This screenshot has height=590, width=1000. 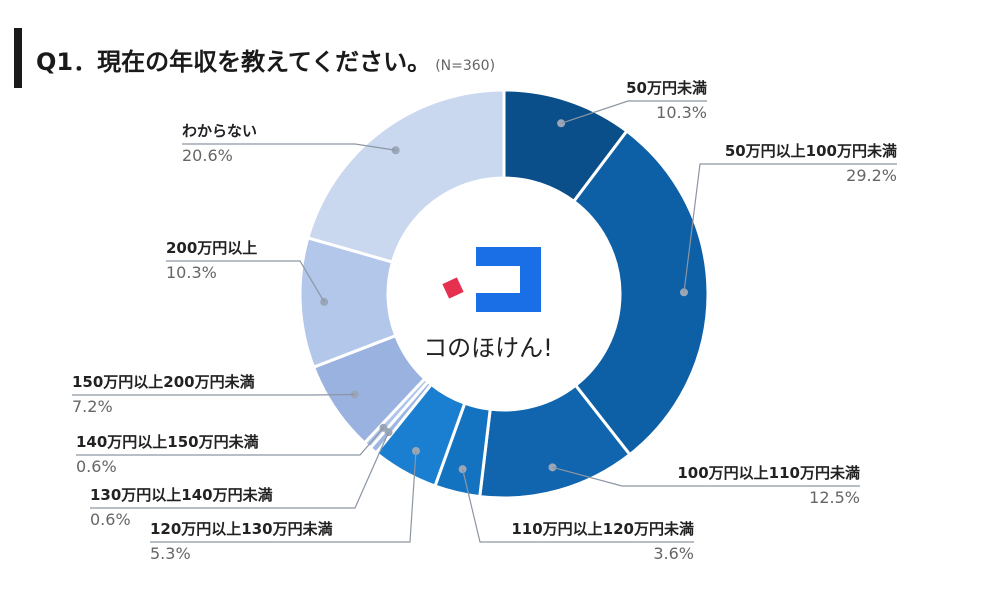 I want to click on slice-category-label: 120万円以上130万円未満, so click(x=241, y=529).